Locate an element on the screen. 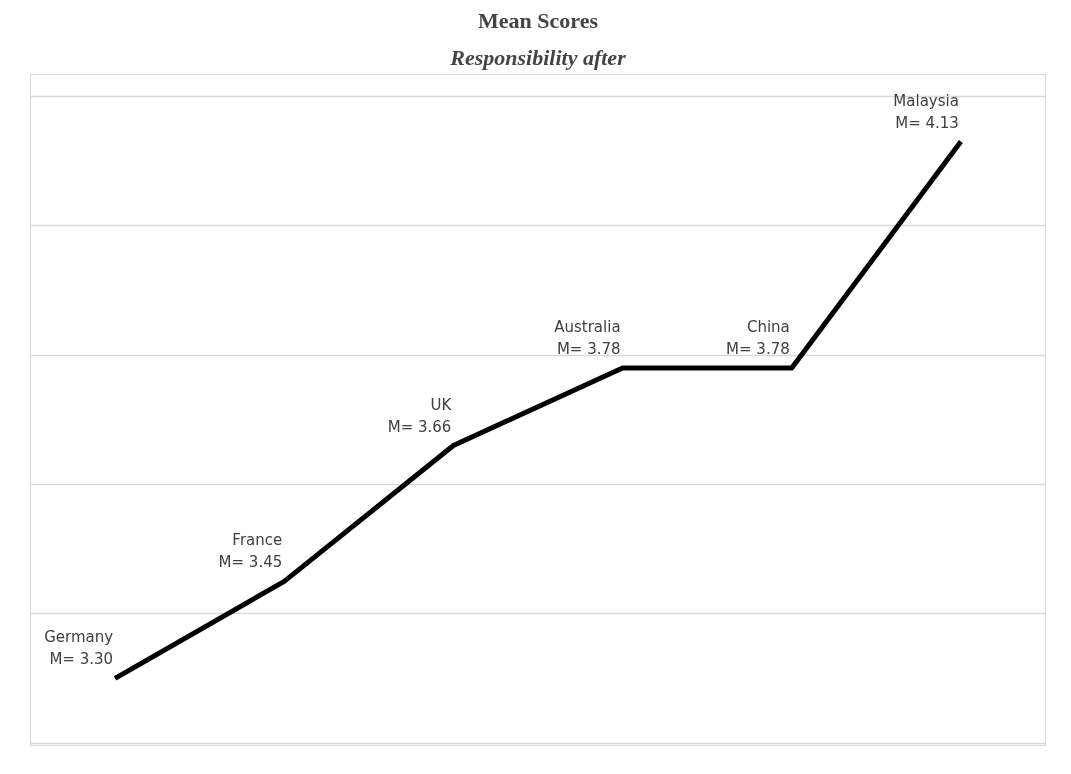 The width and height of the screenshot is (1071, 774). data-label: M= 3.66 is located at coordinates (419, 426).